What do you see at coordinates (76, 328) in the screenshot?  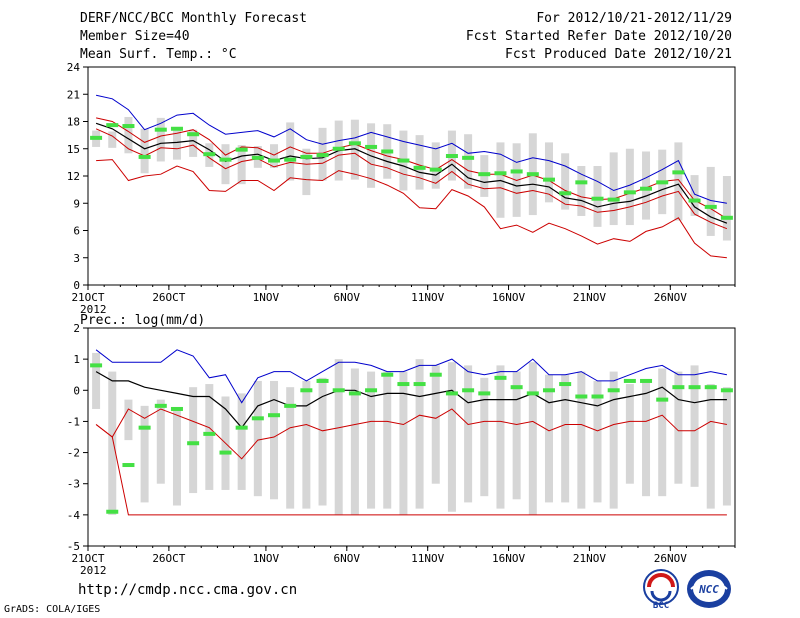 I see `prec-y-tick-label: 2` at bounding box center [76, 328].